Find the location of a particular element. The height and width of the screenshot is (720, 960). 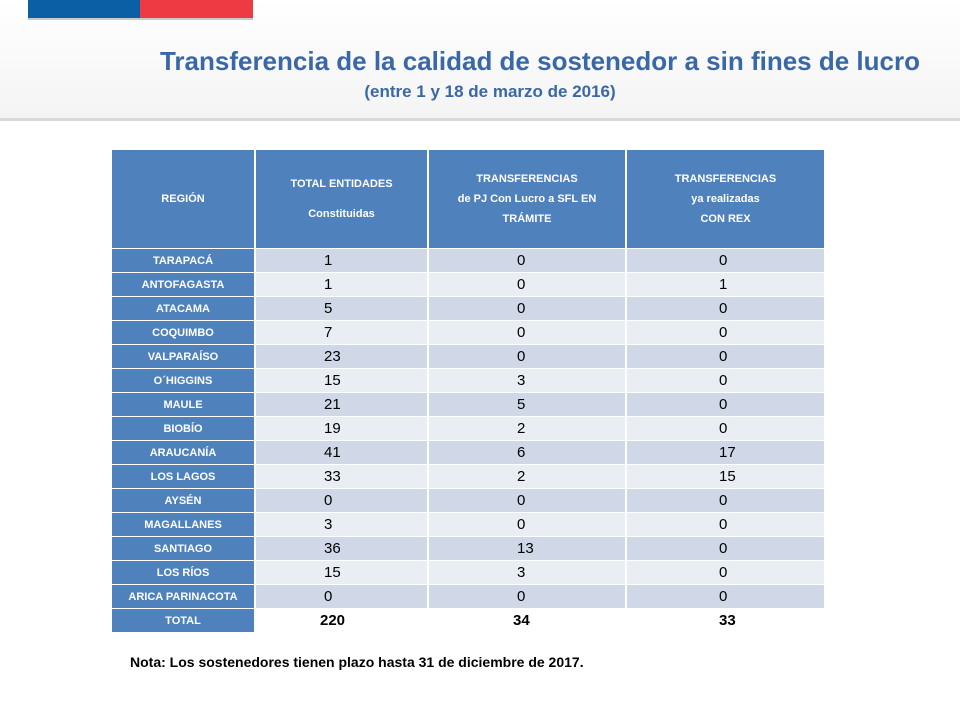

rex-cell: 1 is located at coordinates (725, 284).